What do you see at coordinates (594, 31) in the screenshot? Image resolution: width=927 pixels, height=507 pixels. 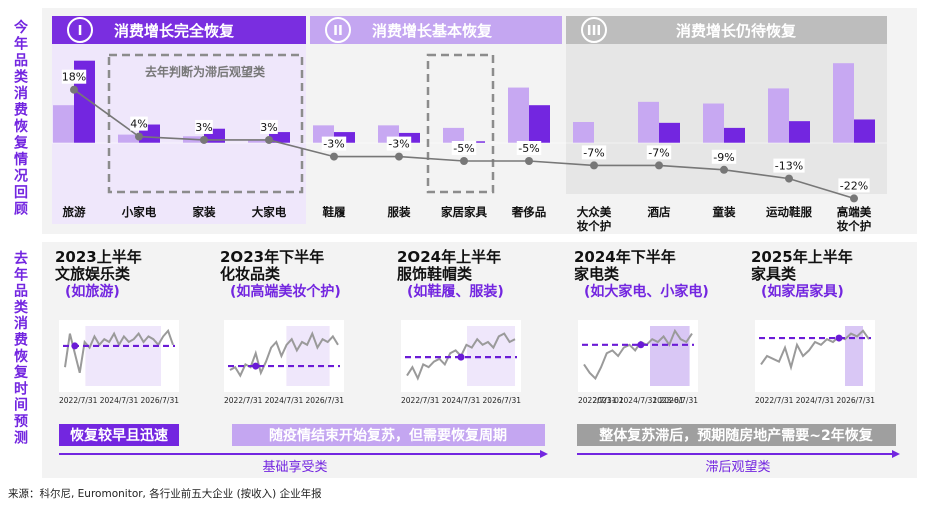 I see `phase-numeral-3: III` at bounding box center [594, 31].